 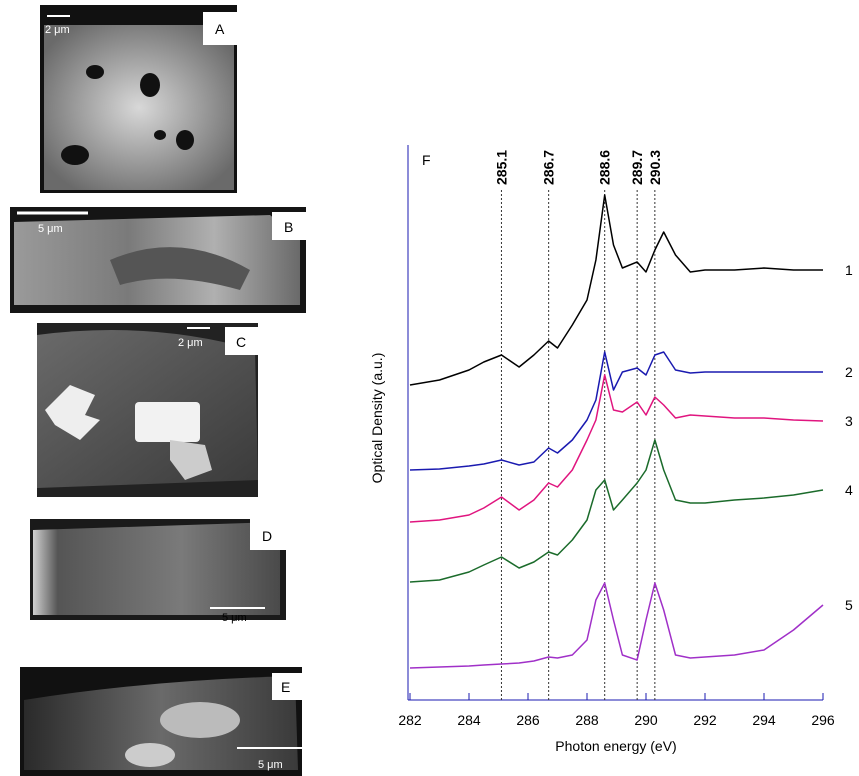 I want to click on series-label: 3, so click(x=849, y=421).